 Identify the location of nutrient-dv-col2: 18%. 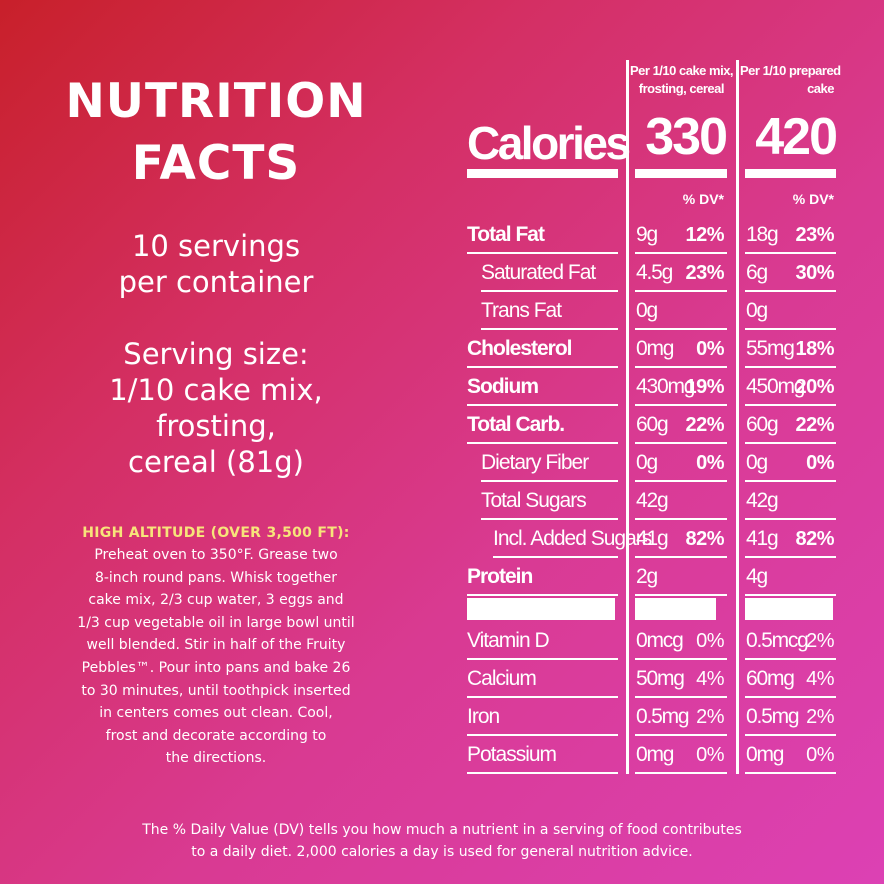
(814, 349).